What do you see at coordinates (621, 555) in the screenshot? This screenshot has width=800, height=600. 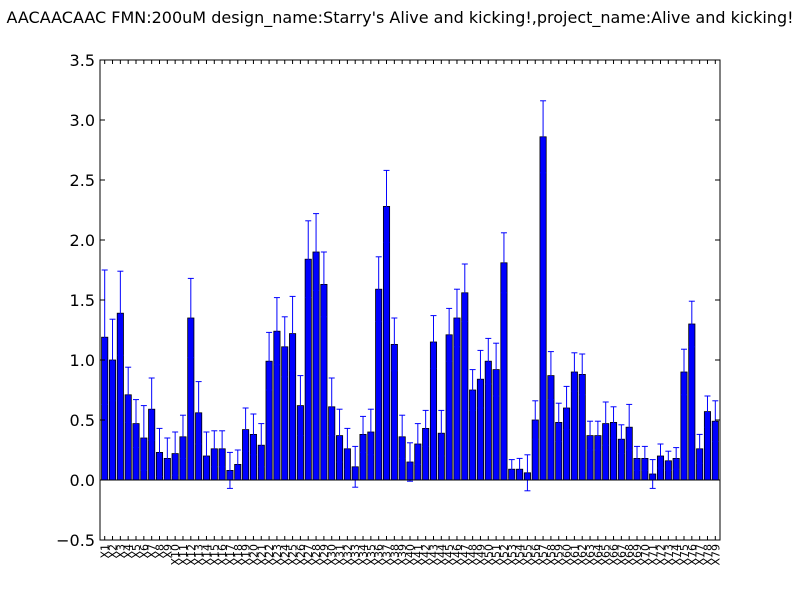 I see `x-tick-label-X67: X67` at bounding box center [621, 555].